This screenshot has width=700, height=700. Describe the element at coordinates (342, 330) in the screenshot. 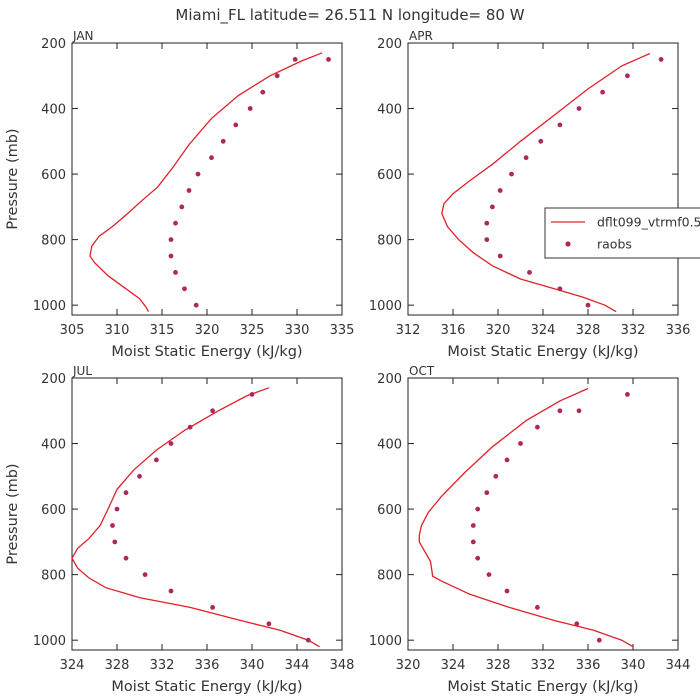

I see `x-tick-label-jan: 335` at that location.